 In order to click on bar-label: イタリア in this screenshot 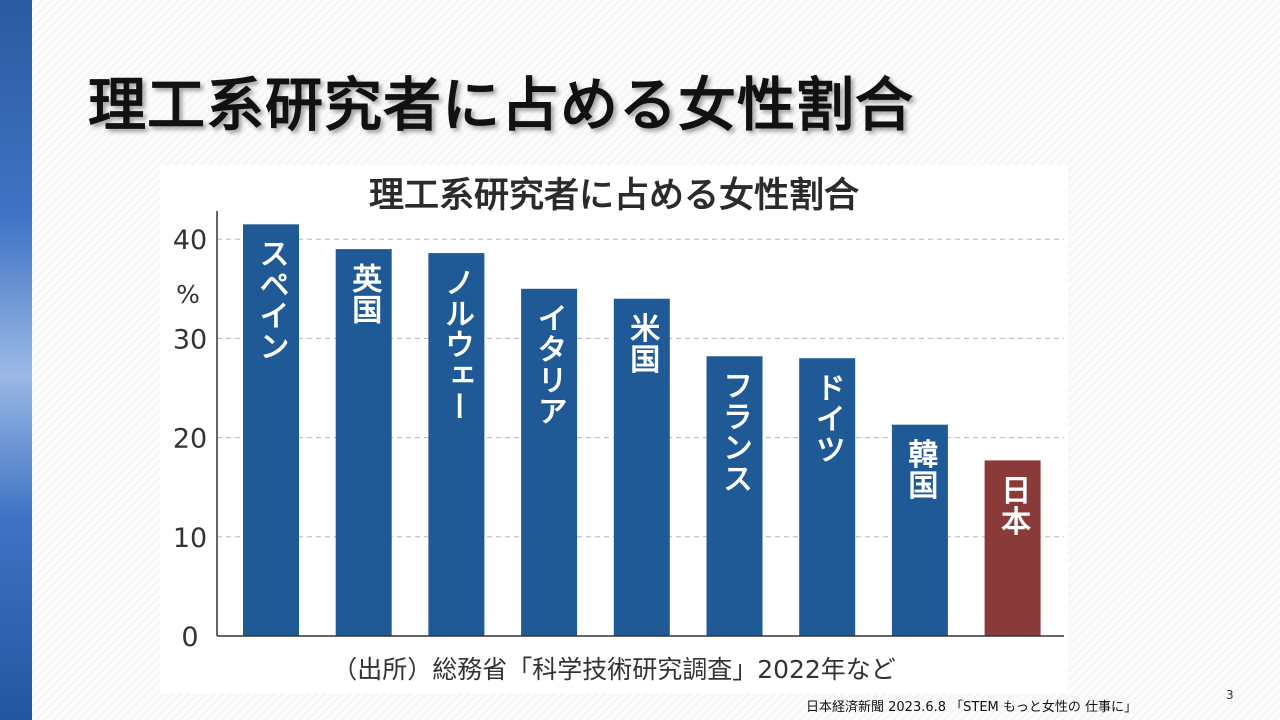, I will do `click(549, 365)`.